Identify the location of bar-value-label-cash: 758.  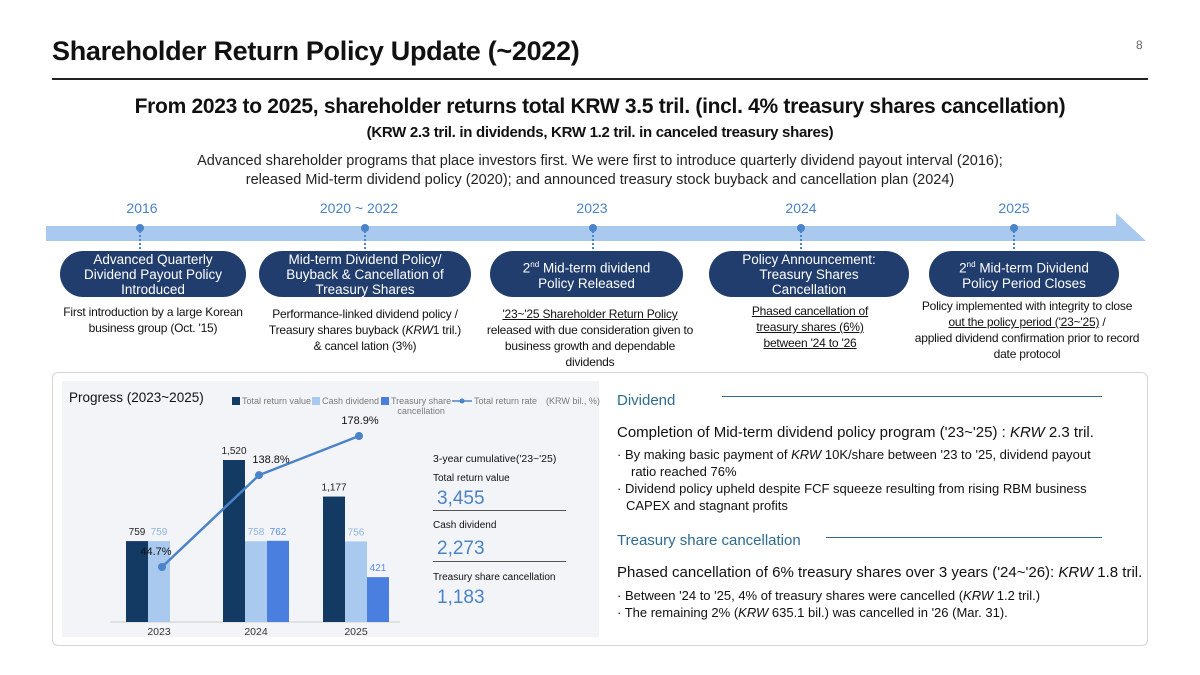
(256, 532).